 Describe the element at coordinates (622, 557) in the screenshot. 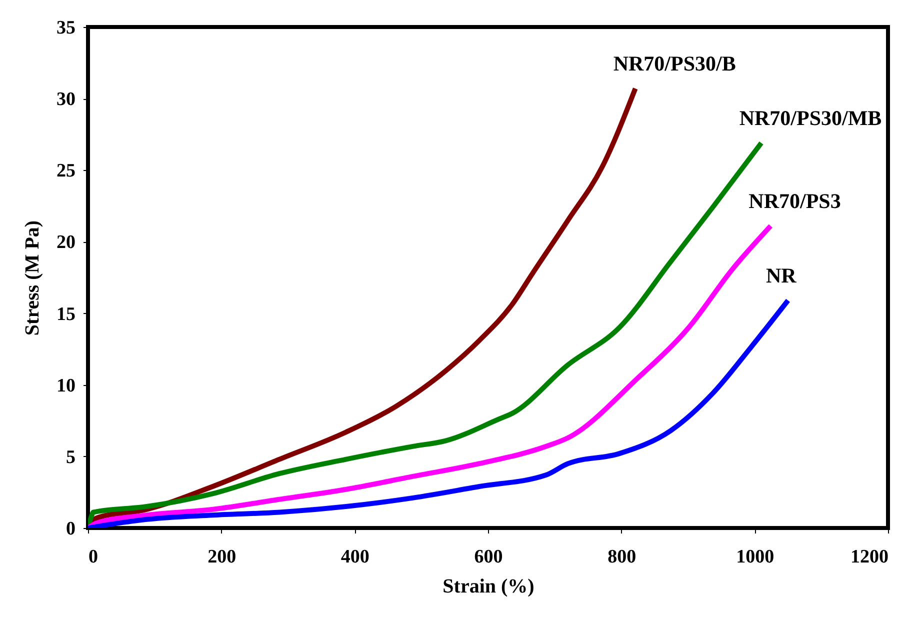

I see `x-tick-label: 800` at that location.